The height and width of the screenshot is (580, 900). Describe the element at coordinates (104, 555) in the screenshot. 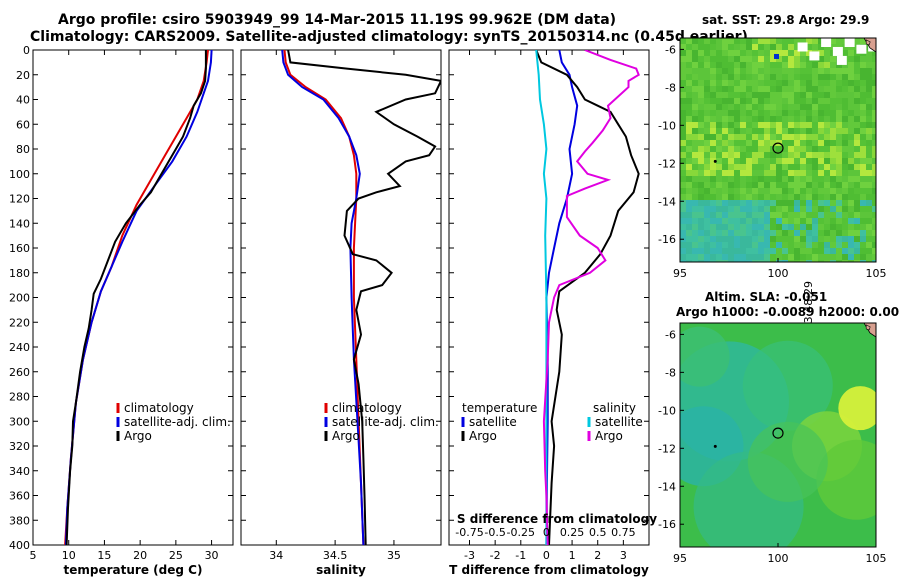

I see `x-tick-label: 15` at that location.